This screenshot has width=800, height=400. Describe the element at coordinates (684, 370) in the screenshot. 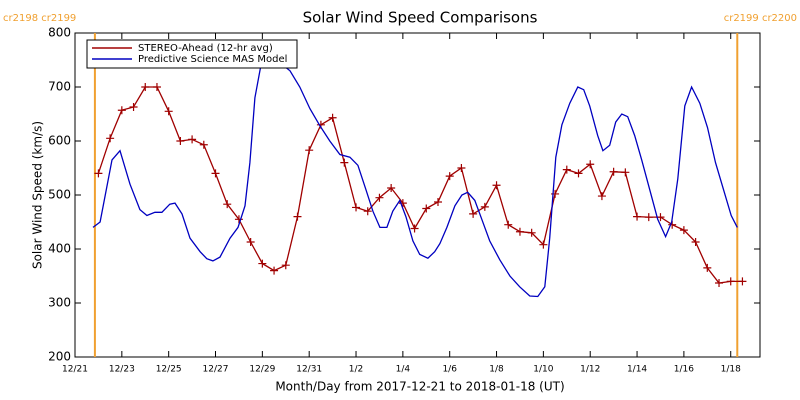

I see `x-tick-label: 1/16` at that location.